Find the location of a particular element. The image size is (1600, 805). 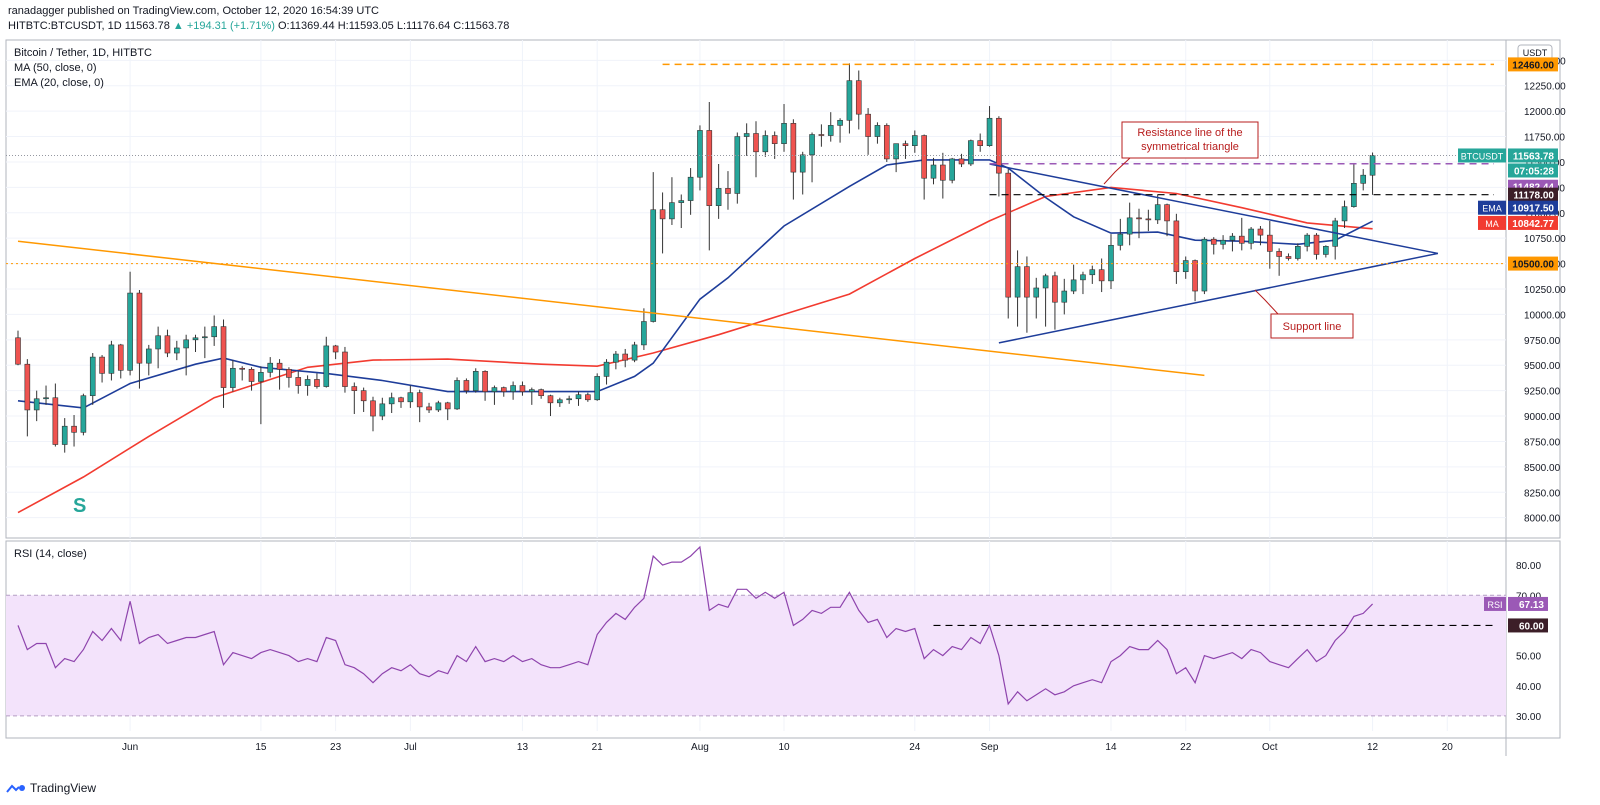

price-tick-label: 9500.00 is located at coordinates (1542, 366).